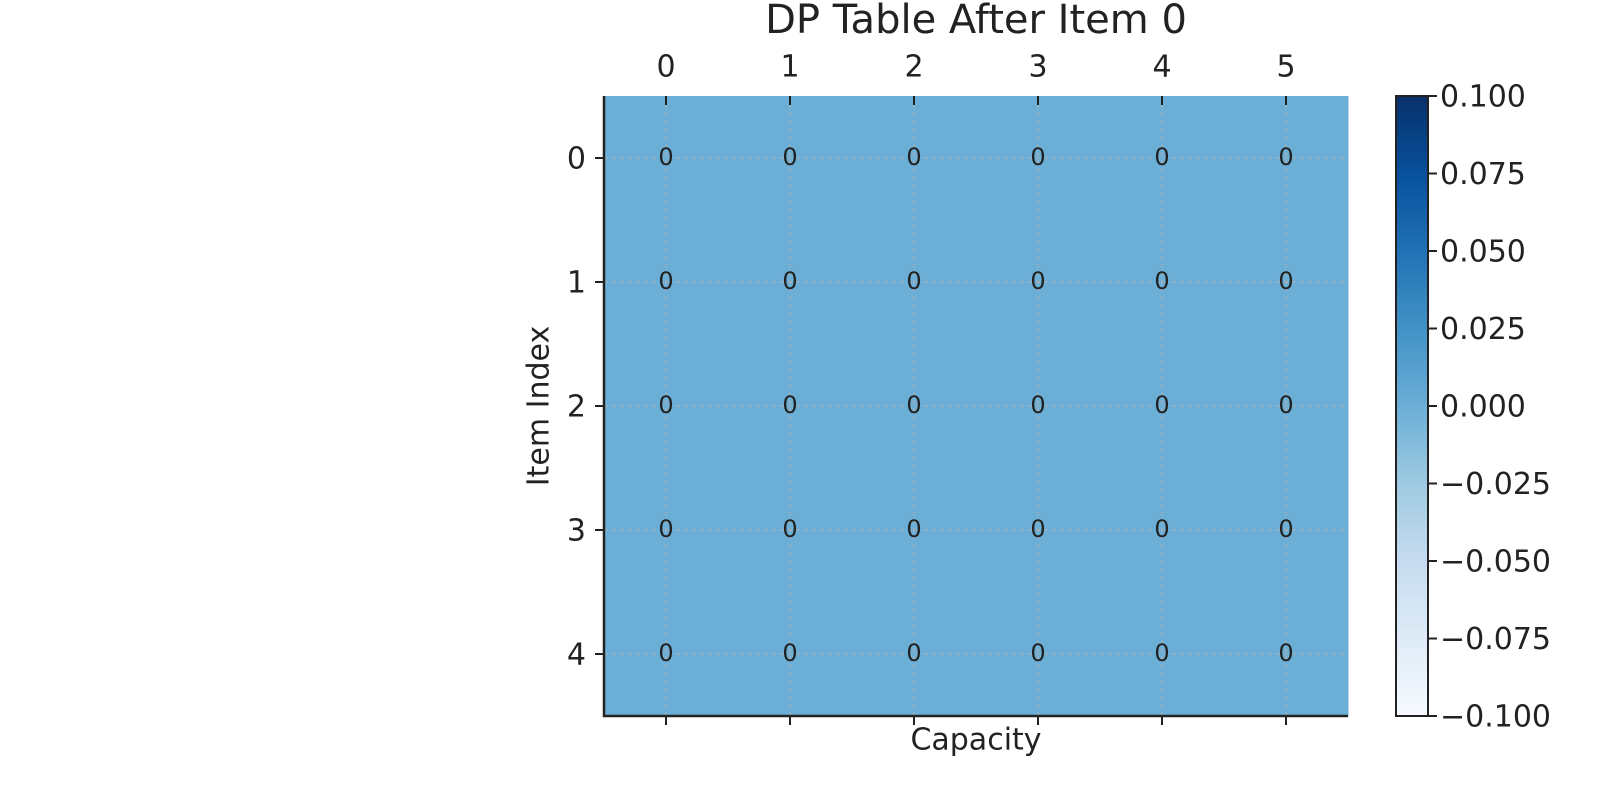 The height and width of the screenshot is (800, 1600). What do you see at coordinates (913, 67) in the screenshot?
I see `x-tick-label: 2` at bounding box center [913, 67].